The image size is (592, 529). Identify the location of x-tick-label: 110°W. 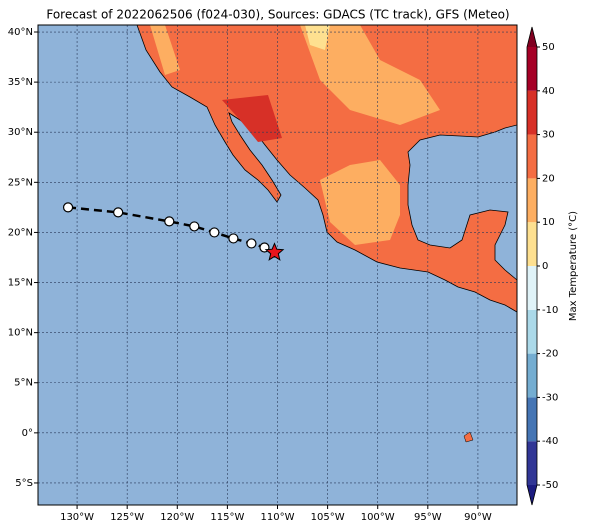
(278, 517).